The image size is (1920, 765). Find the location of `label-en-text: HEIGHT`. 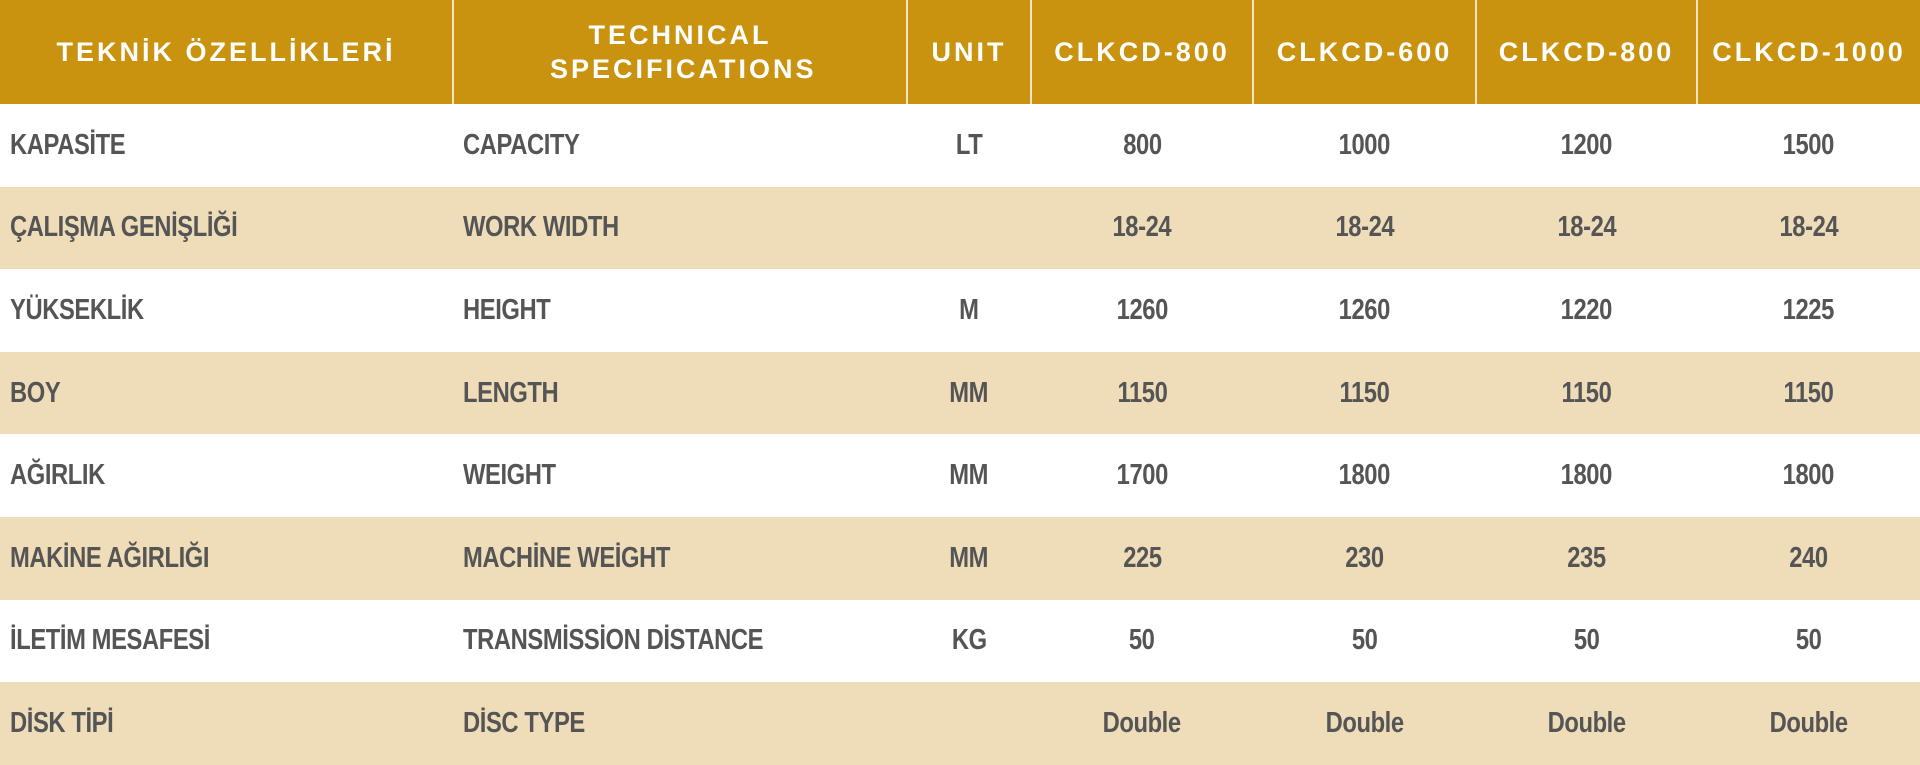

label-en-text: HEIGHT is located at coordinates (507, 309).